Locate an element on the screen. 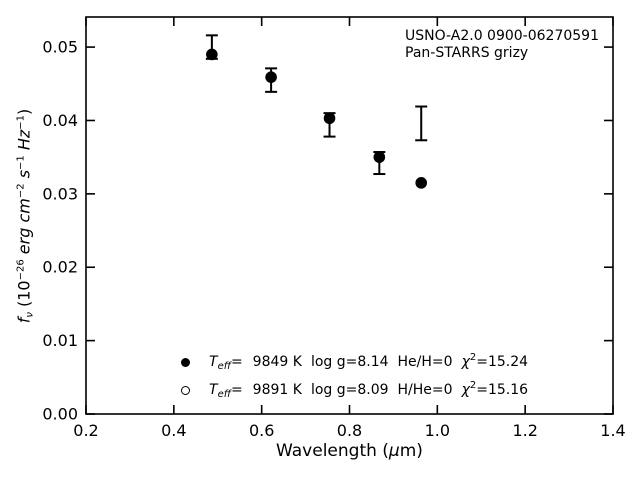 The height and width of the screenshot is (480, 640). y-axis-label-open: (10 is located at coordinates (24, 296).